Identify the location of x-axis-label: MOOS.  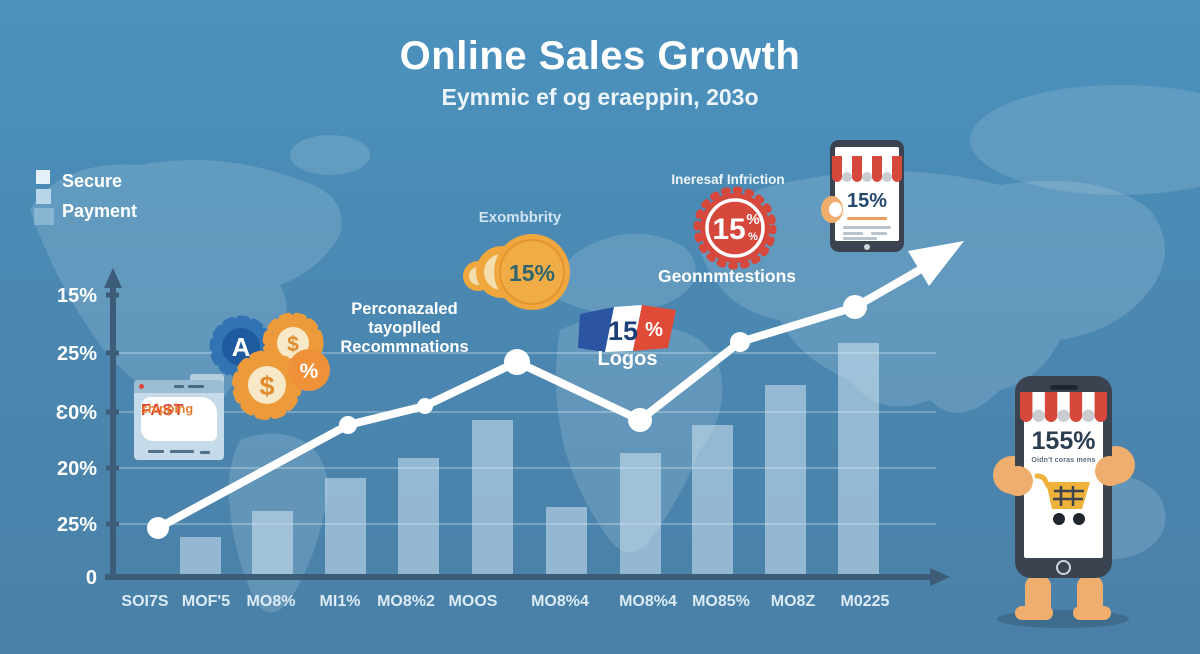
(473, 601).